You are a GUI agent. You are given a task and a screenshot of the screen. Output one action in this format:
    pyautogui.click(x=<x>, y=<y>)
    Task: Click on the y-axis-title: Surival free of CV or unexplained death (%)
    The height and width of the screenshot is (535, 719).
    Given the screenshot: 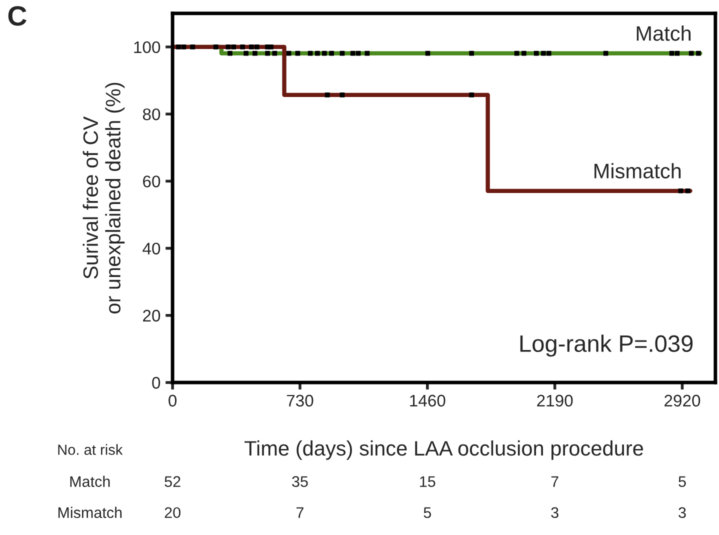 What is the action you would take?
    pyautogui.click(x=103, y=198)
    